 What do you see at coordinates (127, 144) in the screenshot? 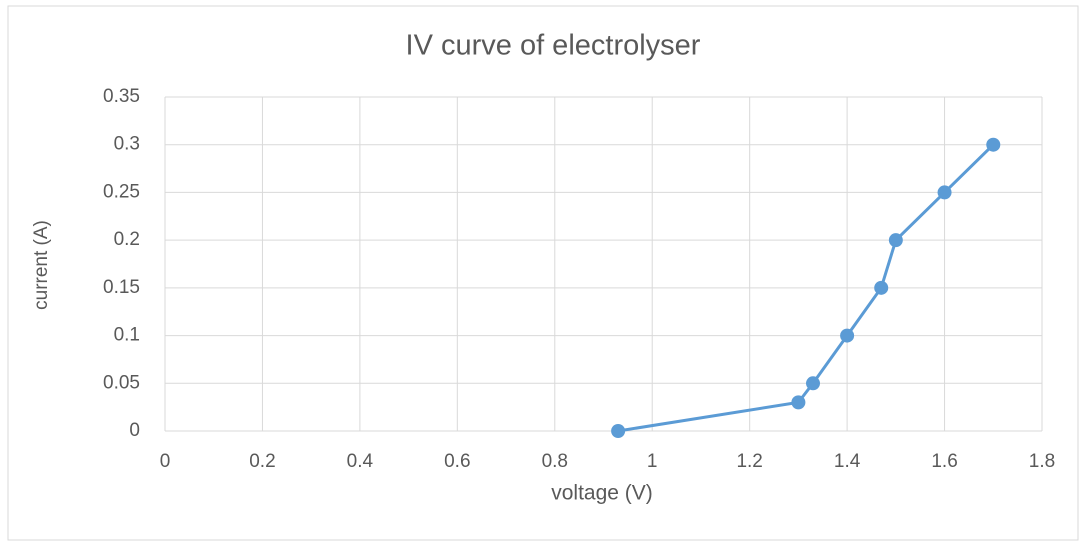
I see `y-tick-label: 0.3` at bounding box center [127, 144].